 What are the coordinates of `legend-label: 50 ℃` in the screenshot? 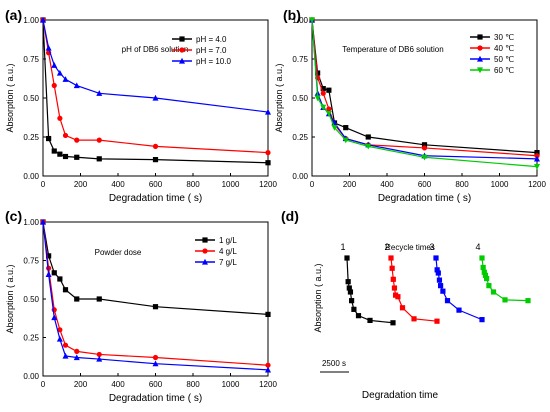 It's located at (504, 59).